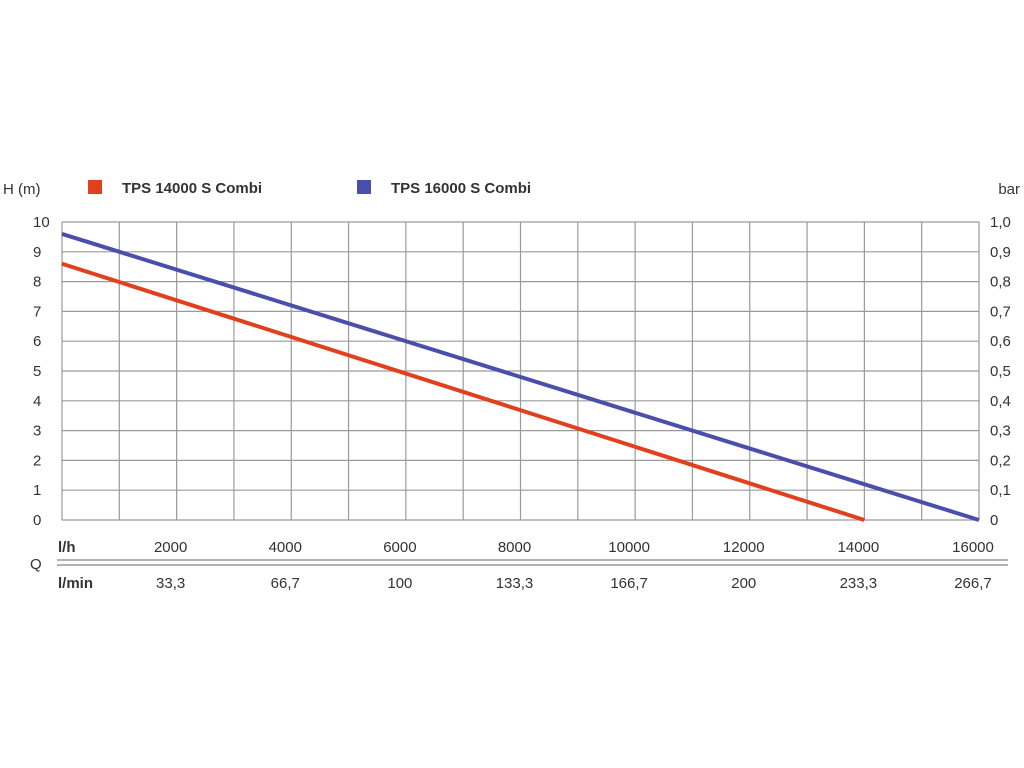 Image resolution: width=1024 pixels, height=768 pixels. Describe the element at coordinates (170, 547) in the screenshot. I see `x-tick-label-lh: 2000` at that location.